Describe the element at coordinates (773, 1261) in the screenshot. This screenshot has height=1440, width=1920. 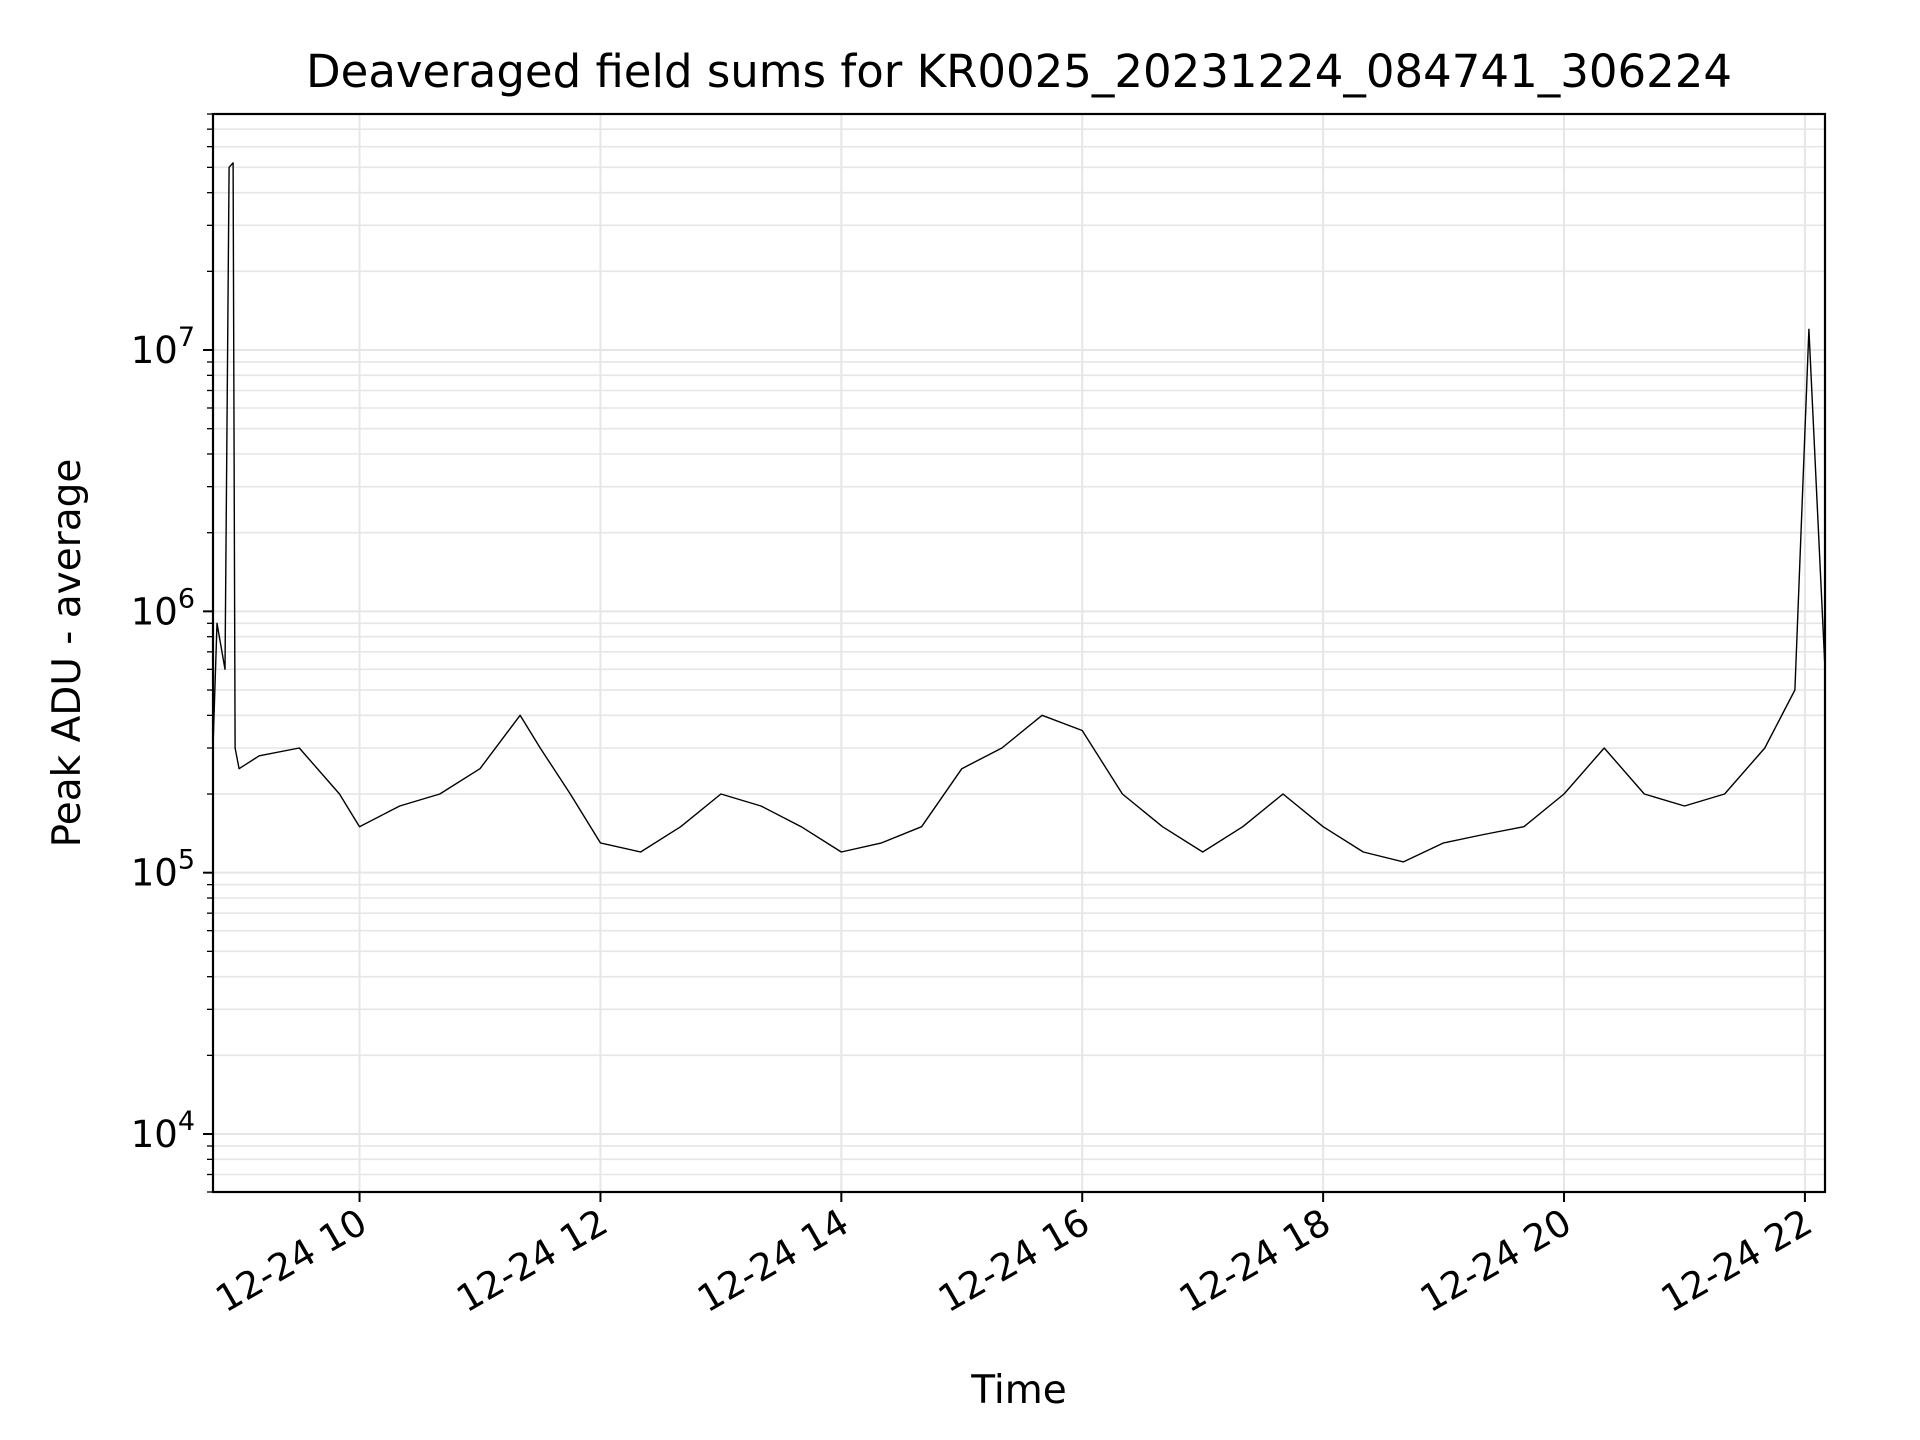
I see `x-tick-label: 12-24 14` at that location.